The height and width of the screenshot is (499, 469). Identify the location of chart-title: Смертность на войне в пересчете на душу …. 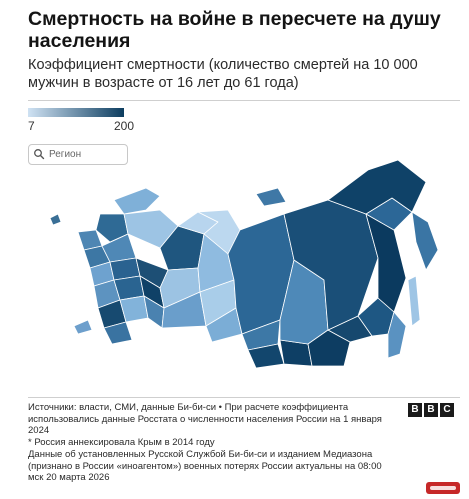
(234, 30).